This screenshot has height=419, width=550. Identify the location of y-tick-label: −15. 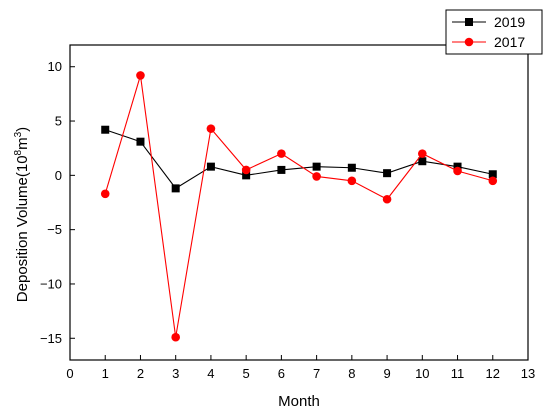
(51, 338).